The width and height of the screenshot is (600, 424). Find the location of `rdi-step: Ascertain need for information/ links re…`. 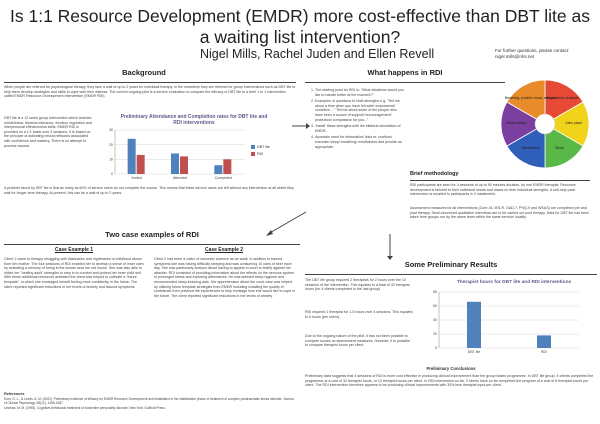

rdi-step: Ascertain need for information/ links re… is located at coordinates (360, 142).